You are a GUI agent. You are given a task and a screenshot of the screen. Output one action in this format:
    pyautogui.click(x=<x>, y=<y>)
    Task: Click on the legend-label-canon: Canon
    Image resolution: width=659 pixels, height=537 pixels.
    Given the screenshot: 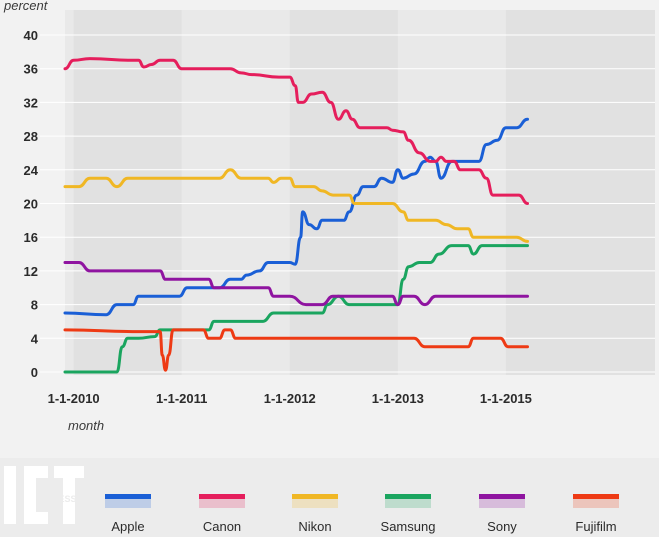 What is the action you would take?
    pyautogui.click(x=222, y=526)
    